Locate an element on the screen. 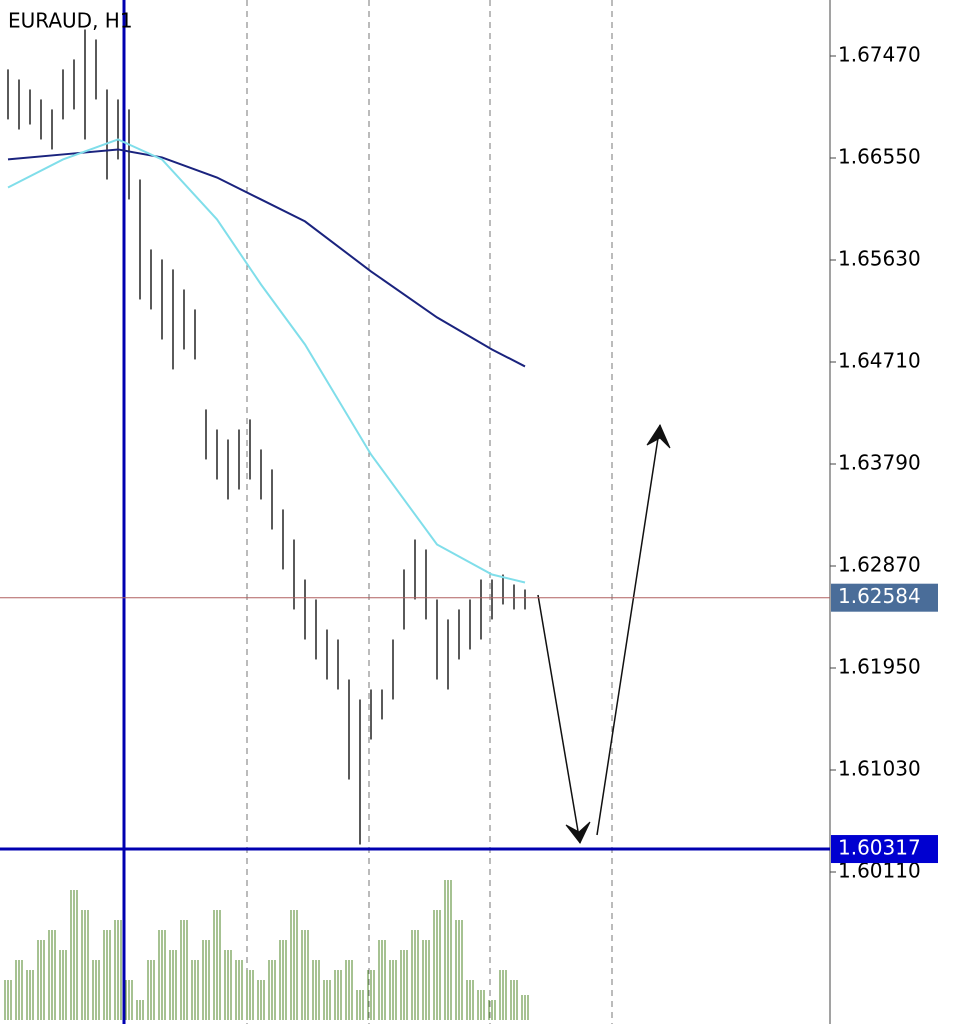 Image resolution: width=953 pixels, height=1028 pixels. y-tick-label: 1.64710 is located at coordinates (879, 360).